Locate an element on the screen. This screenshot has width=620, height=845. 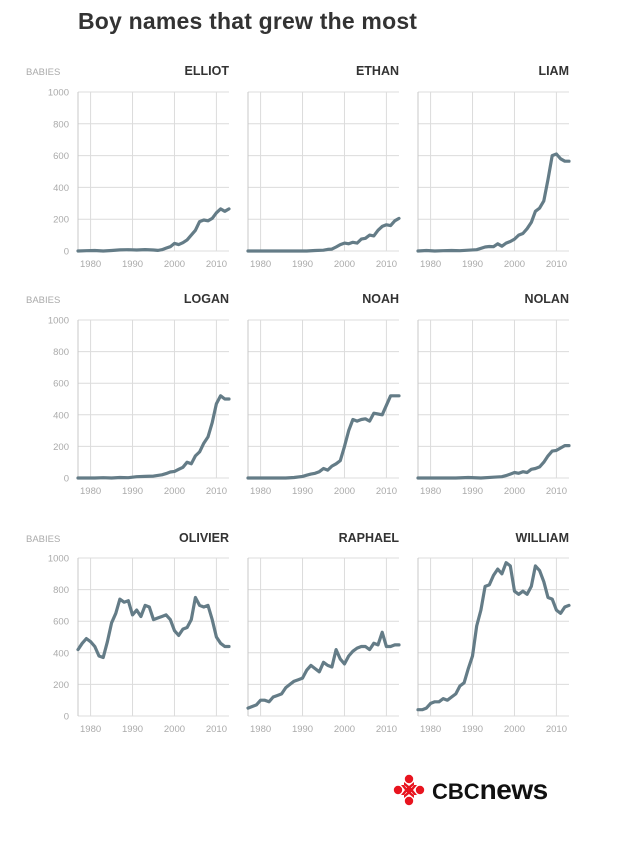
panel-title-noah: NOAH is located at coordinates (380, 299).